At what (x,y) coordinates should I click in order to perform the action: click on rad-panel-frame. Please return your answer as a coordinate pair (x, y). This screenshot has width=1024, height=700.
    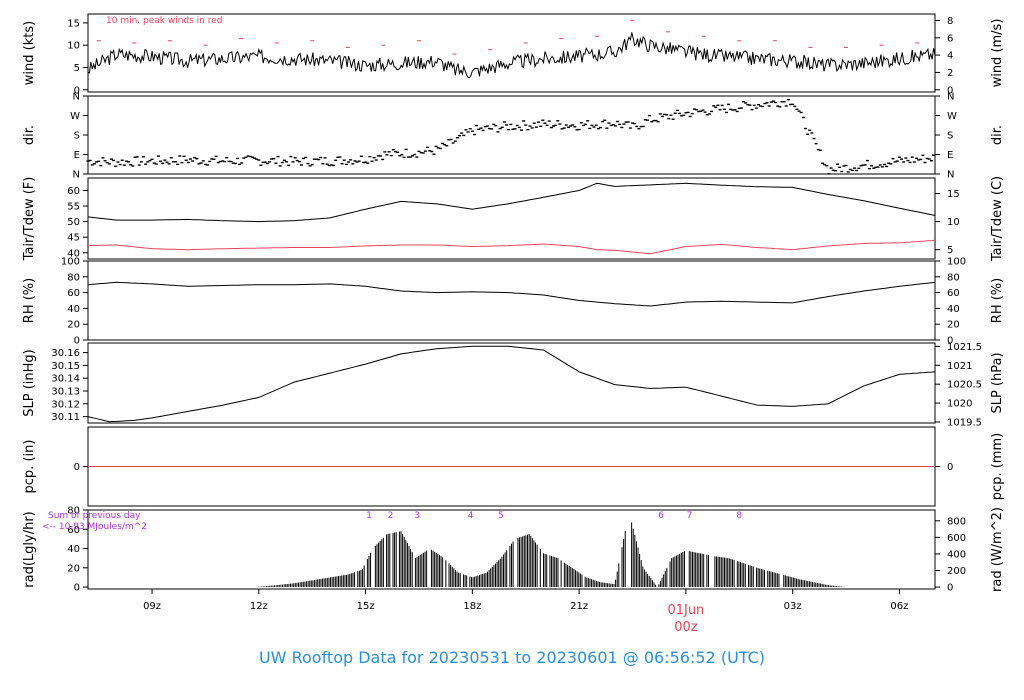
    Looking at the image, I should click on (511, 549).